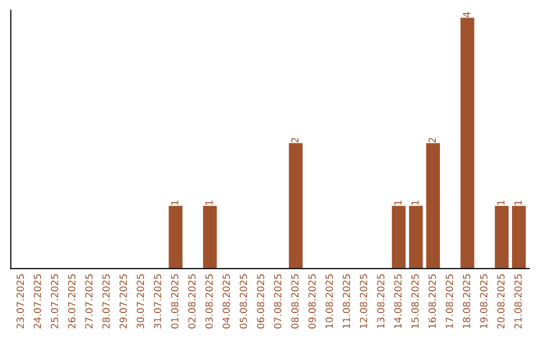 Image resolution: width=540 pixels, height=340 pixels. Describe the element at coordinates (226, 301) in the screenshot. I see `x-tick-label: 04.08.2025` at that location.